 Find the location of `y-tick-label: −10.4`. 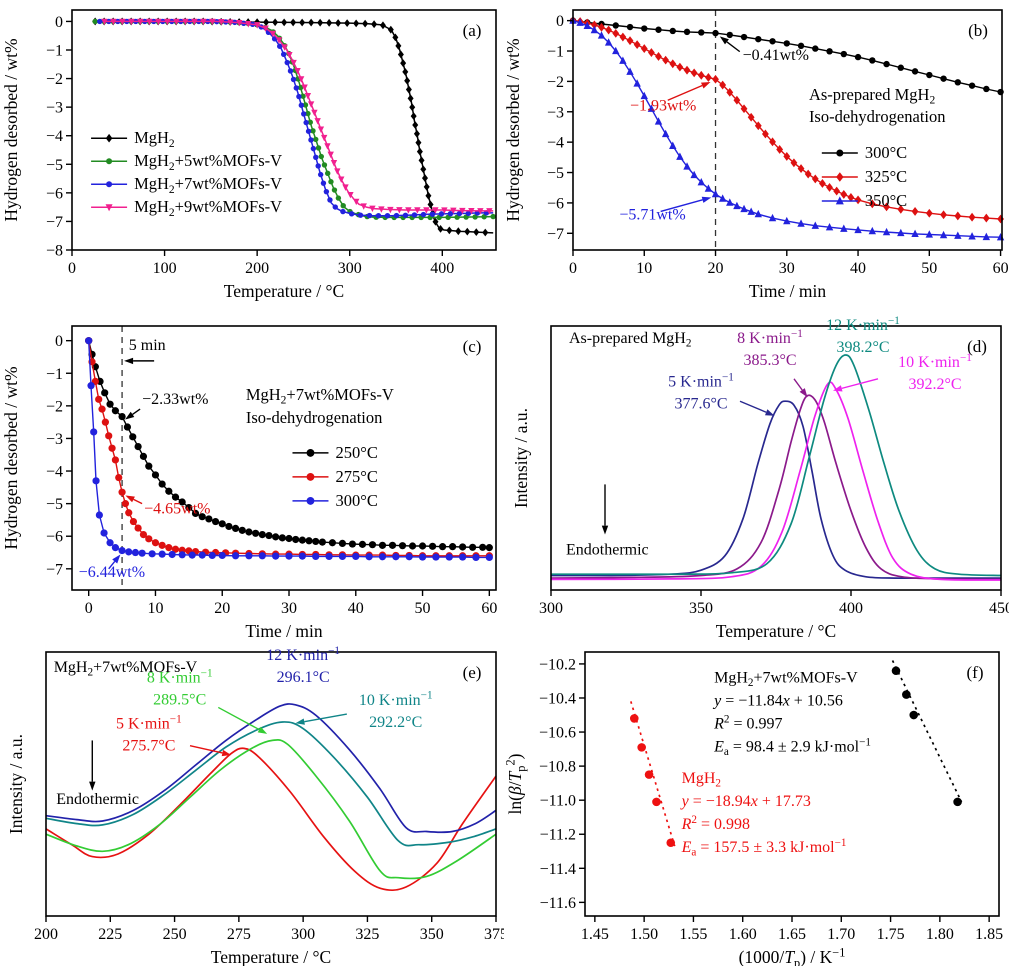

y-tick-label: −10.4 is located at coordinates (557, 698).